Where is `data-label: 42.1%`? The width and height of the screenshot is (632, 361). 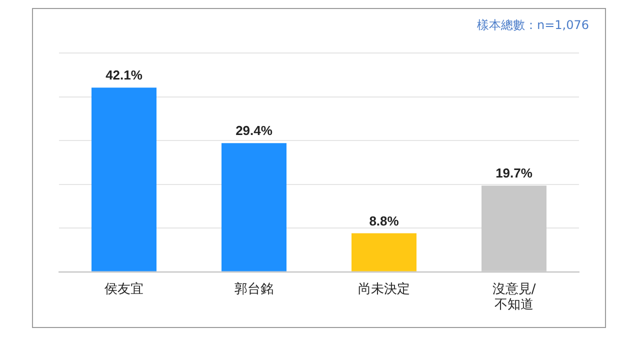
data-label: 42.1% is located at coordinates (124, 75).